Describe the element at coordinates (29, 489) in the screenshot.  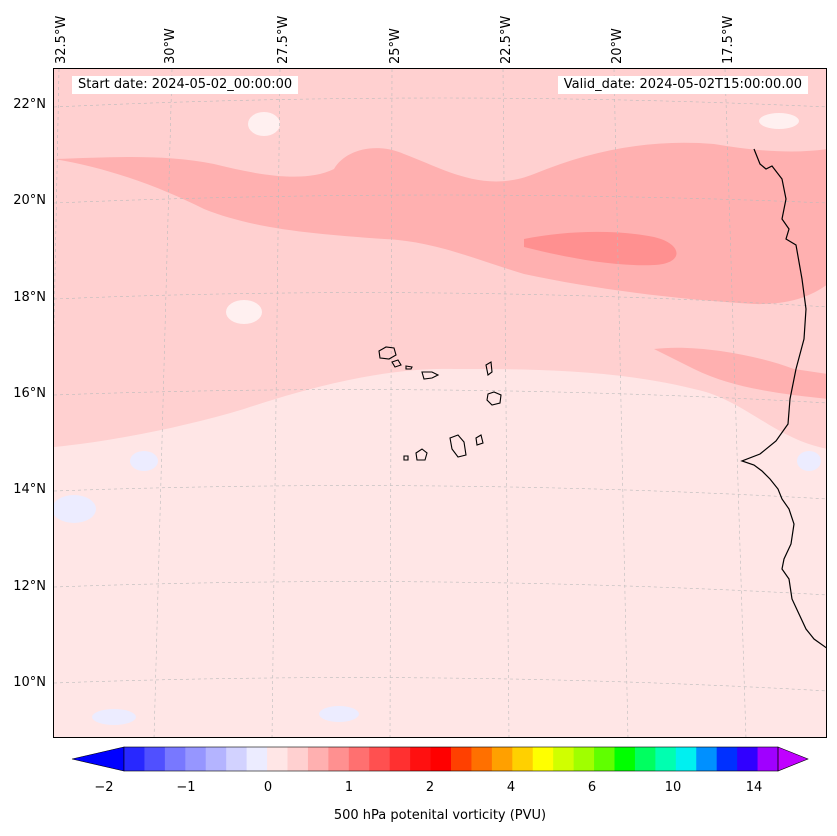
I see `lat-label-14n: 14°N` at that location.